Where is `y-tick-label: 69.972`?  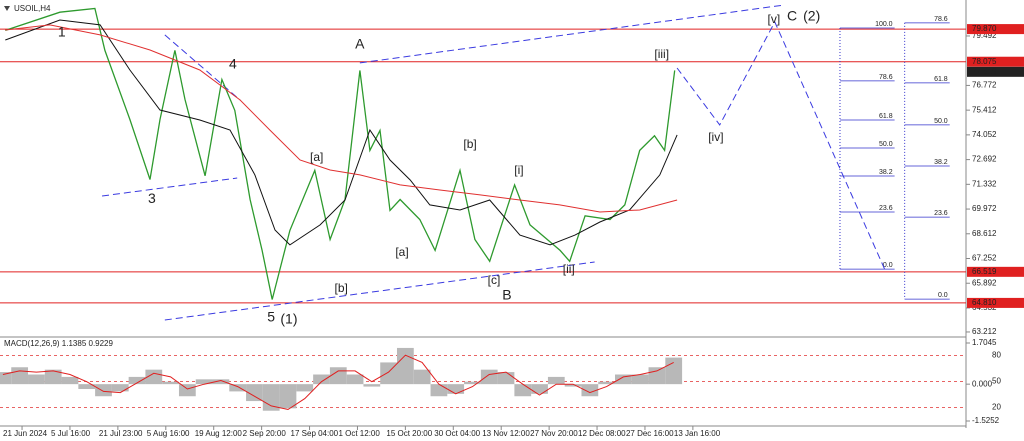 y-tick-label: 69.972 is located at coordinates (984, 208).